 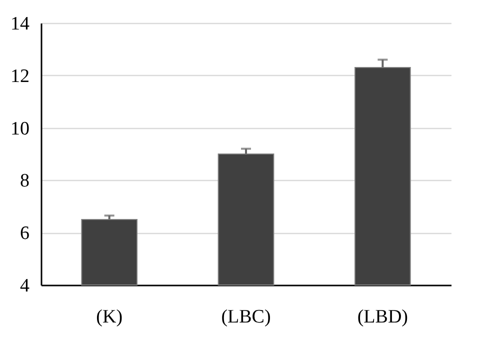 What do you see at coordinates (25, 233) in the screenshot?
I see `y-tick-label: 6` at bounding box center [25, 233].